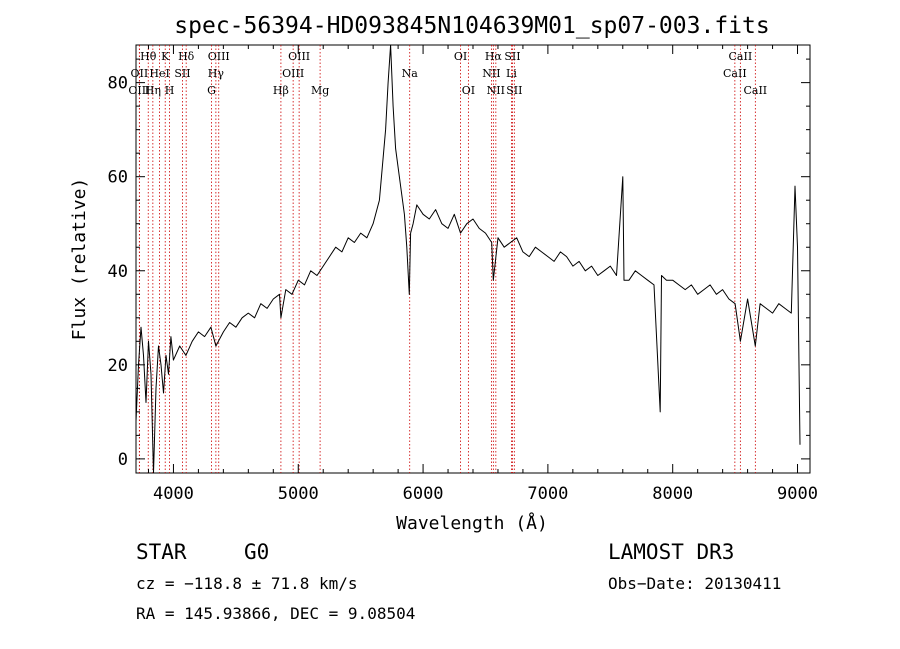  I want to click on line-label-3: Hη, so click(153, 90).